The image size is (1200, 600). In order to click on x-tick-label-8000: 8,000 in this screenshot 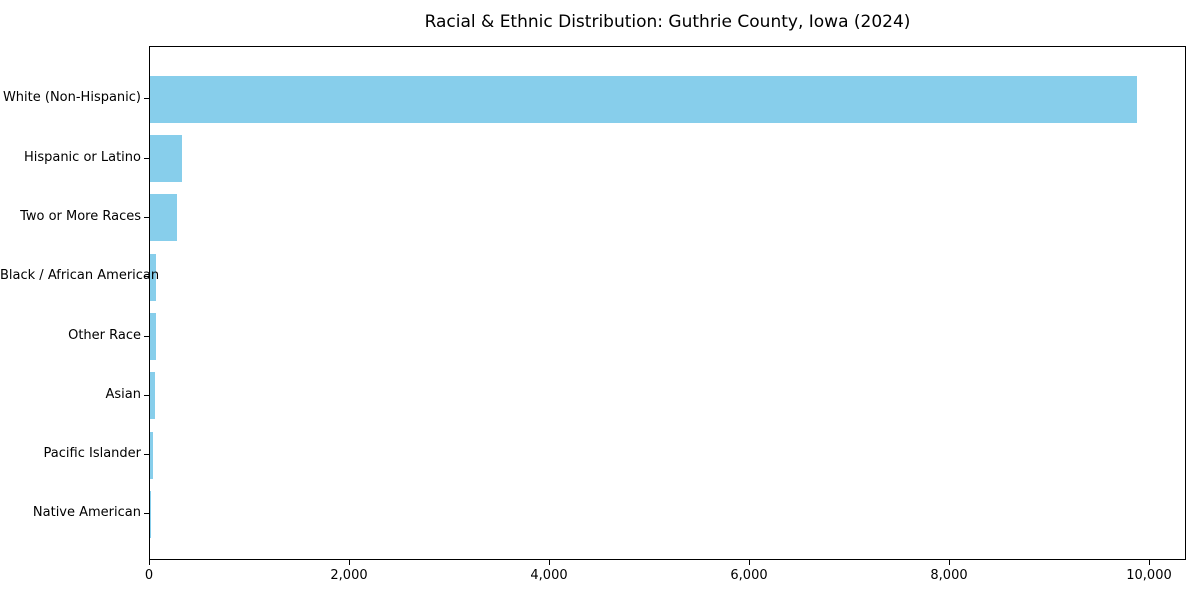, I will do `click(949, 575)`.